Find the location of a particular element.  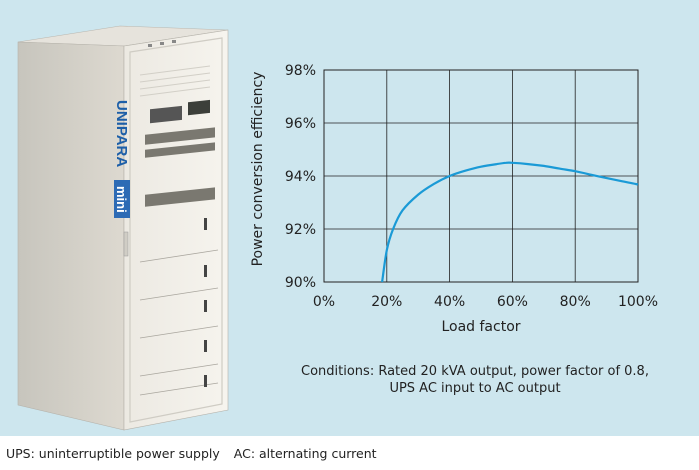

footnote-ac: AC: alternating current is located at coordinates (305, 453).